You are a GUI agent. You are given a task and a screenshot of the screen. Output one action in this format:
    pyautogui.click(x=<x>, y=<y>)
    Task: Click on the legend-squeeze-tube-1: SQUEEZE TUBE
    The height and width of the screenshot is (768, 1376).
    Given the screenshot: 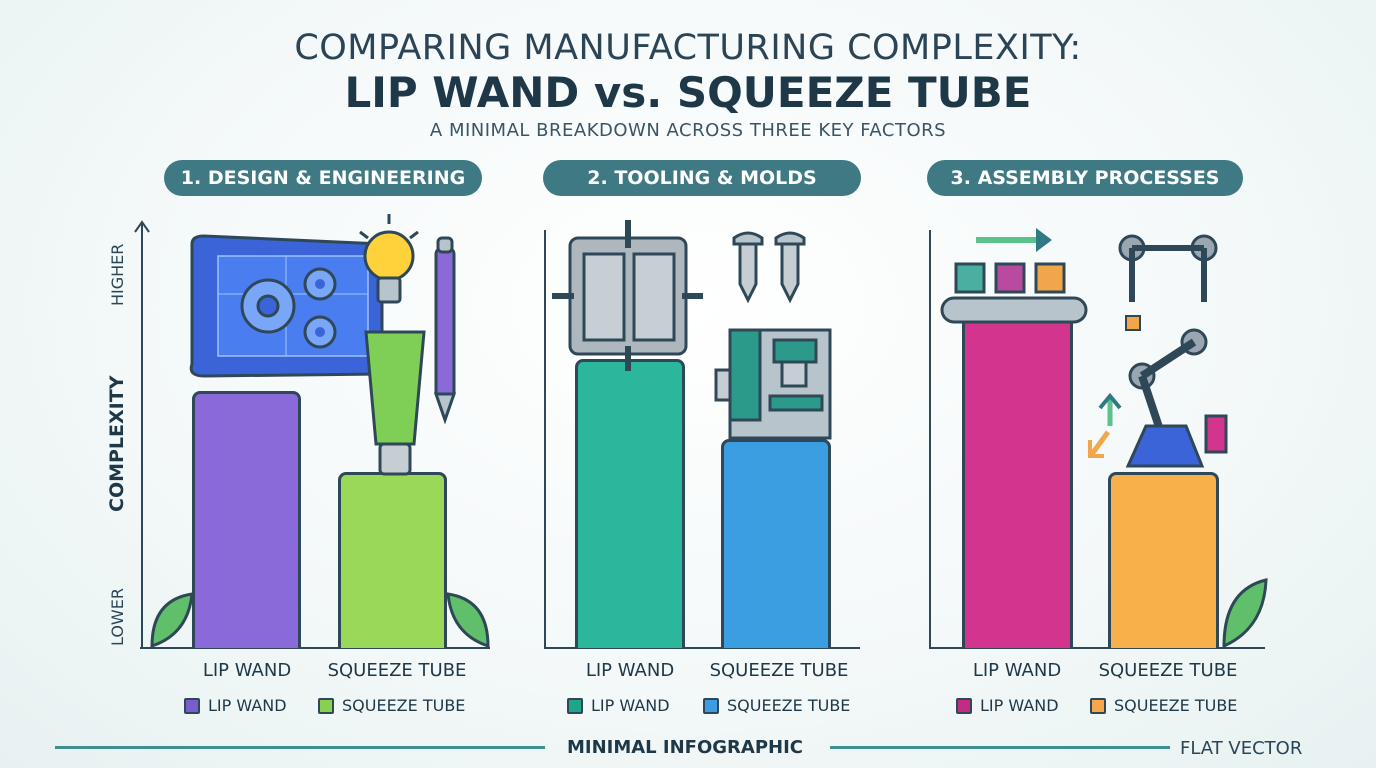 What is the action you would take?
    pyautogui.click(x=391, y=705)
    